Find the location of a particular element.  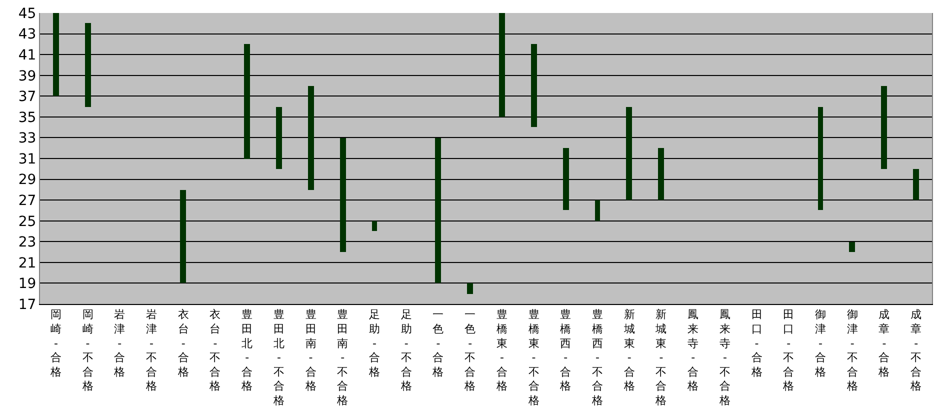

y-tick-label: 45 is located at coordinates (27, 14).